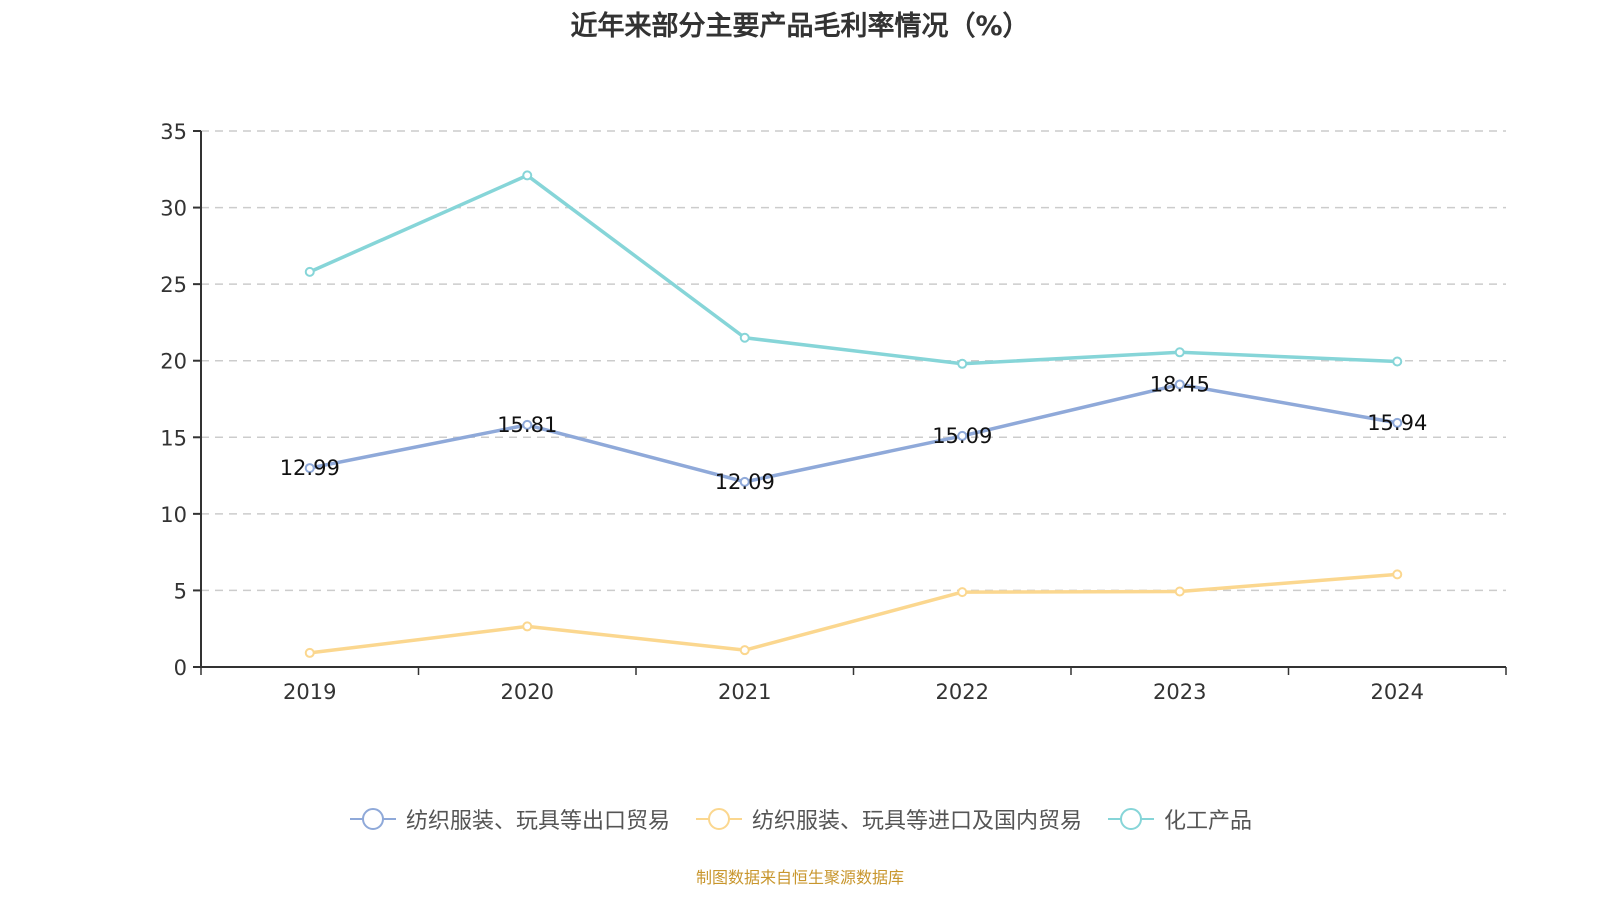  I want to click on x-tick-label: 2019, so click(309, 692).